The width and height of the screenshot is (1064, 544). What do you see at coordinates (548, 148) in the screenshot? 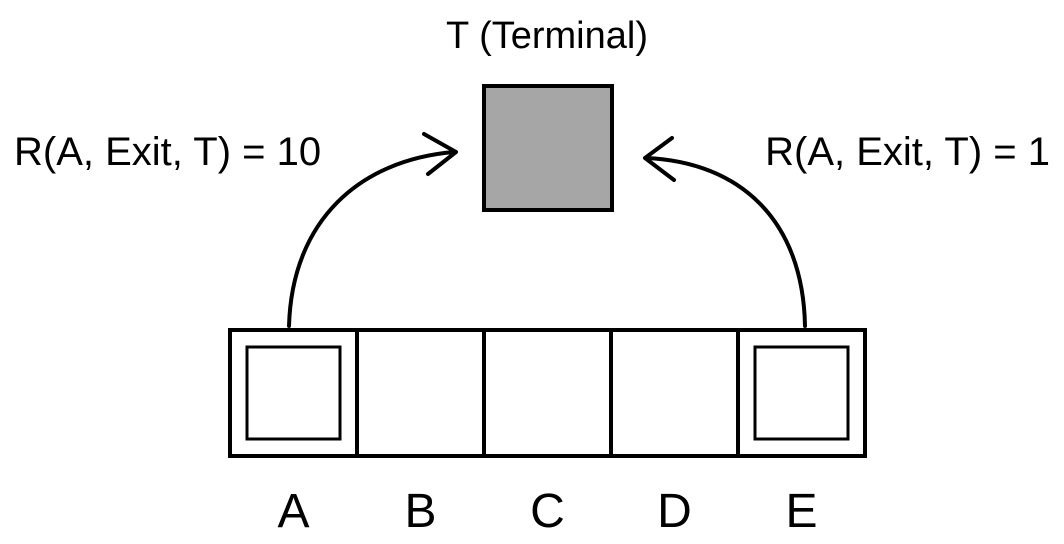
I see `terminal-state-box` at bounding box center [548, 148].